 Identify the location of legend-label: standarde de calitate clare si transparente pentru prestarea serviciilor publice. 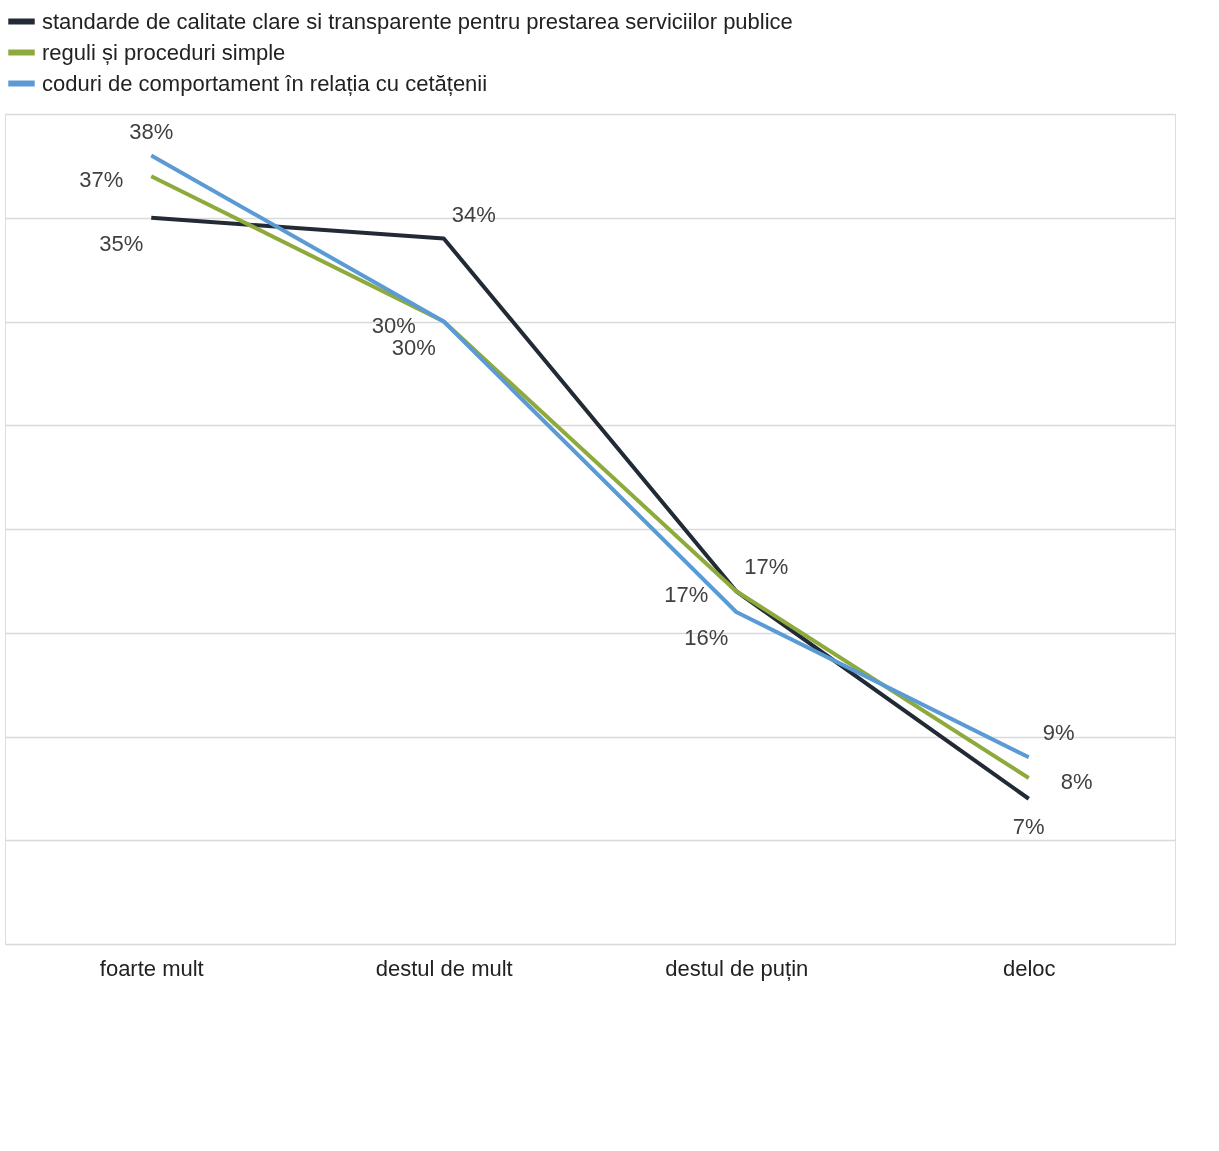
(417, 21).